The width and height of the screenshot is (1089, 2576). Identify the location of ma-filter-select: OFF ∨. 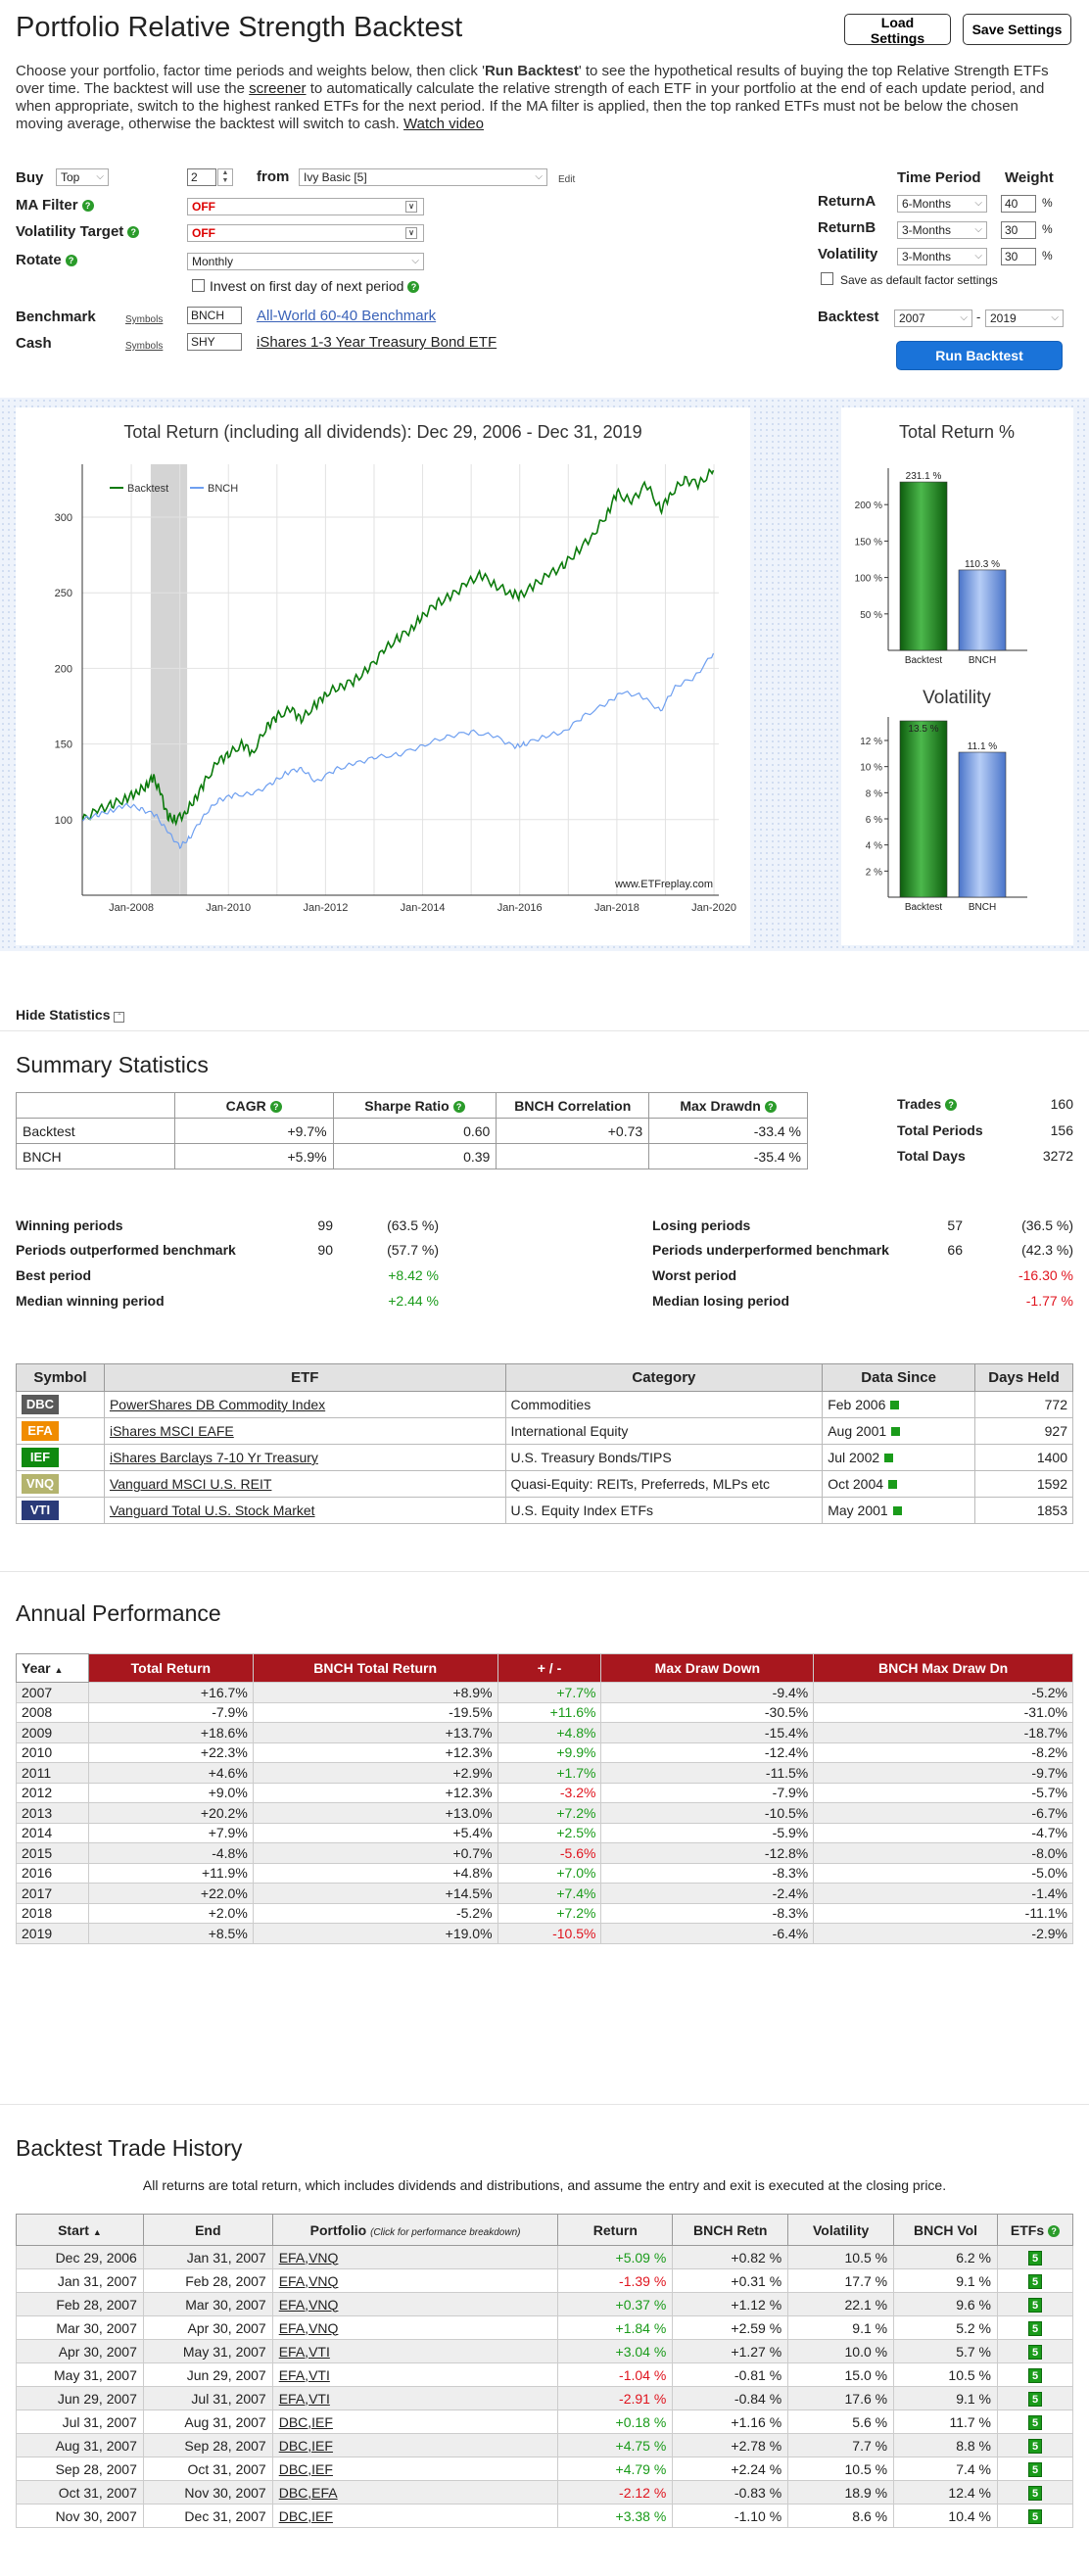
(305, 207).